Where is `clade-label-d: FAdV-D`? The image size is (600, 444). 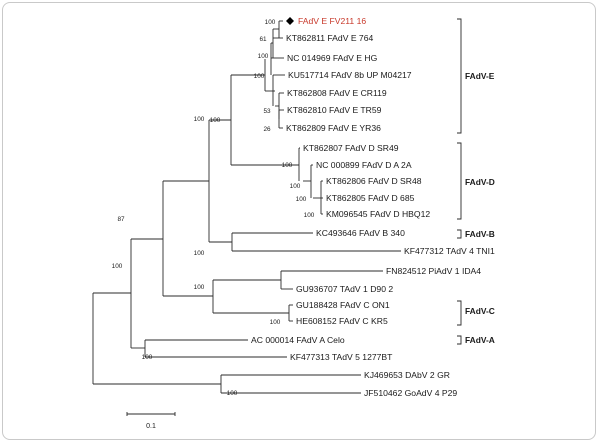
clade-label-d: FAdV-D is located at coordinates (480, 182).